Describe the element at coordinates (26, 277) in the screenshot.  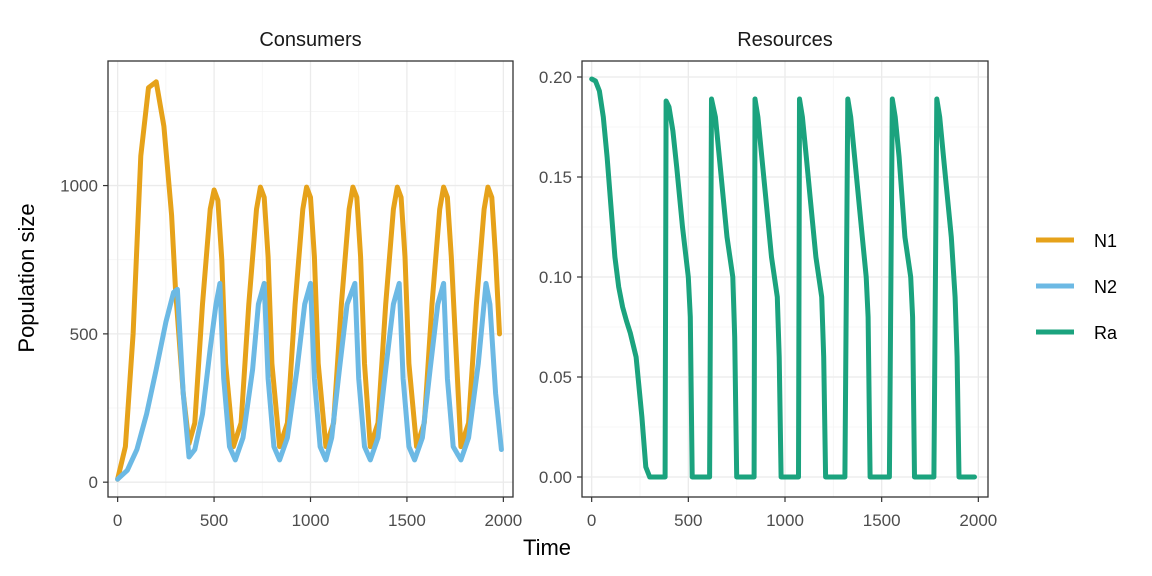
I see `y-axis-title: Population size` at that location.